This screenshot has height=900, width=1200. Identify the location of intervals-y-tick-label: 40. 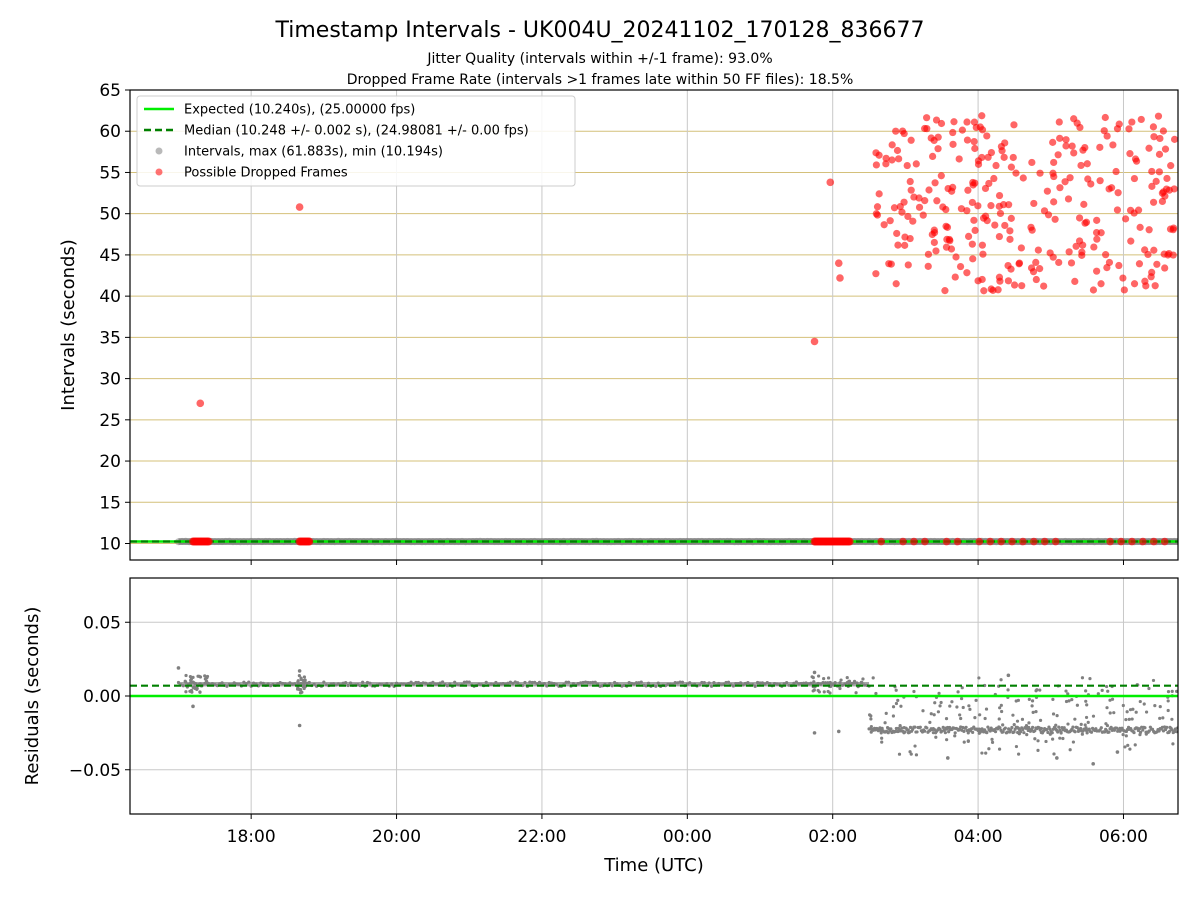
(110, 297).